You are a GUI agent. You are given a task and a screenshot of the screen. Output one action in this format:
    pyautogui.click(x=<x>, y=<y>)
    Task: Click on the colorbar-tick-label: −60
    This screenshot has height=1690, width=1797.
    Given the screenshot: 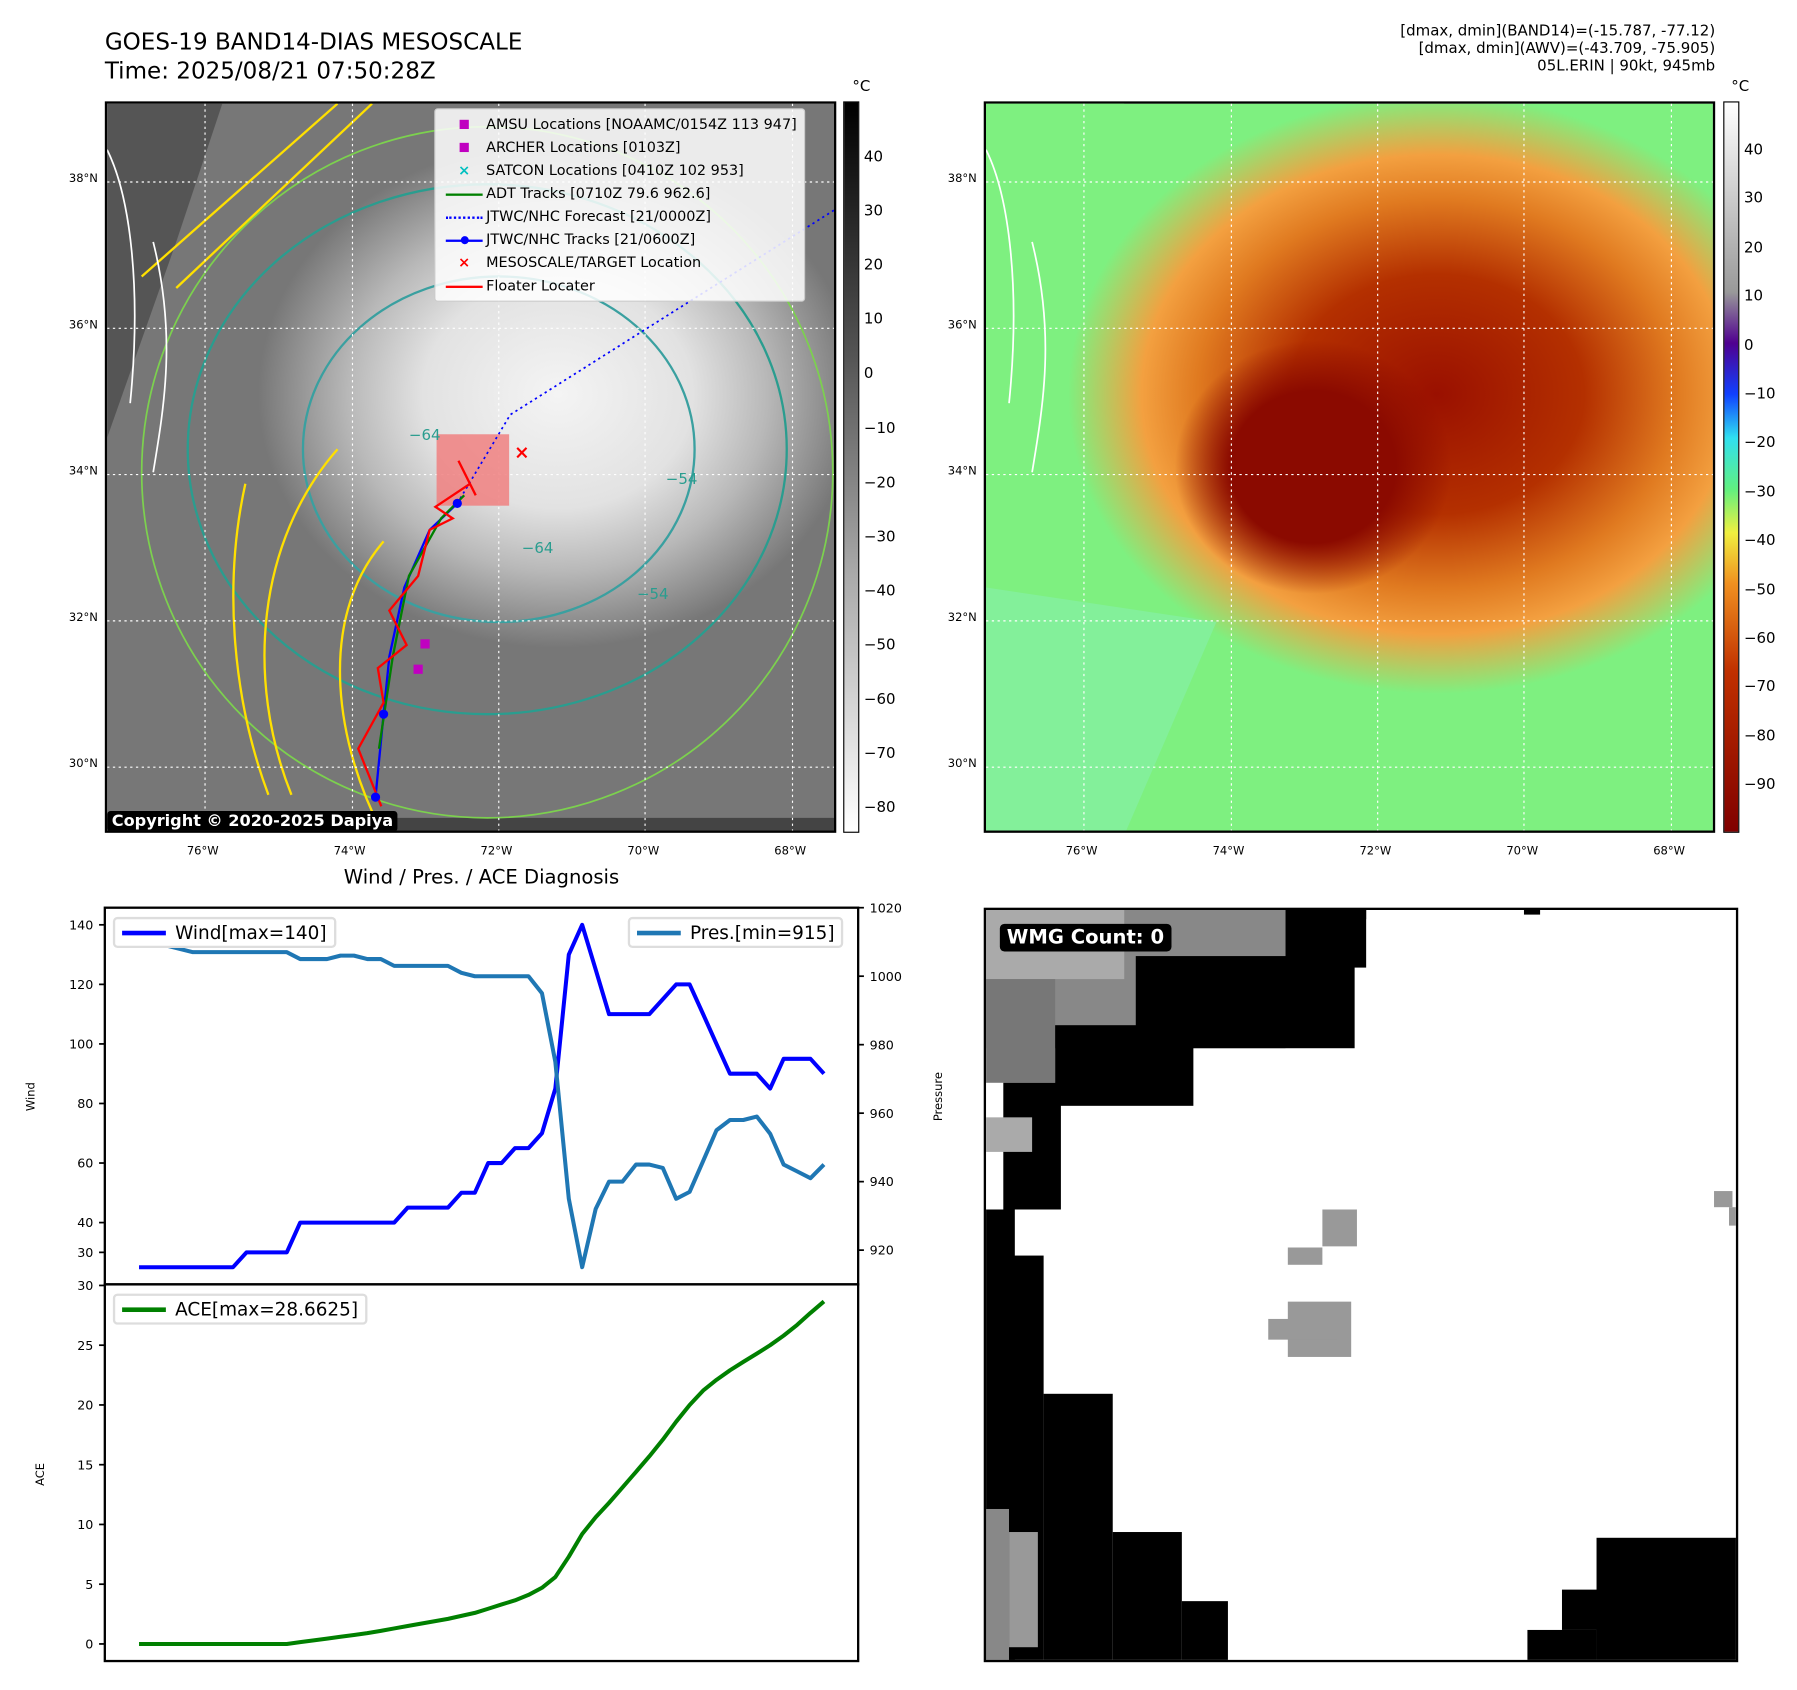 What is the action you would take?
    pyautogui.click(x=879, y=700)
    